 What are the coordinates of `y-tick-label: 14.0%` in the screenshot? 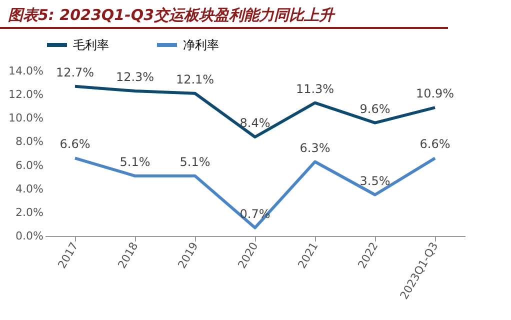 It's located at (26, 71).